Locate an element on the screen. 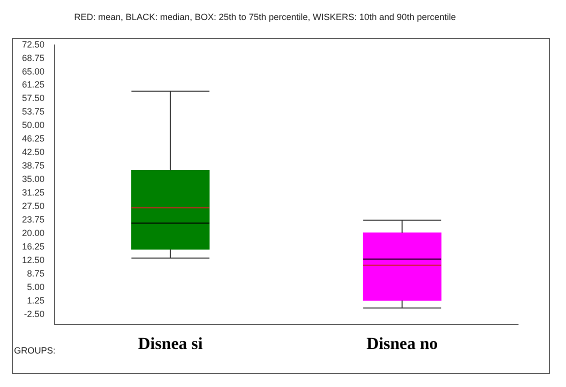  y-tick-label: 23.75 is located at coordinates (33, 219).